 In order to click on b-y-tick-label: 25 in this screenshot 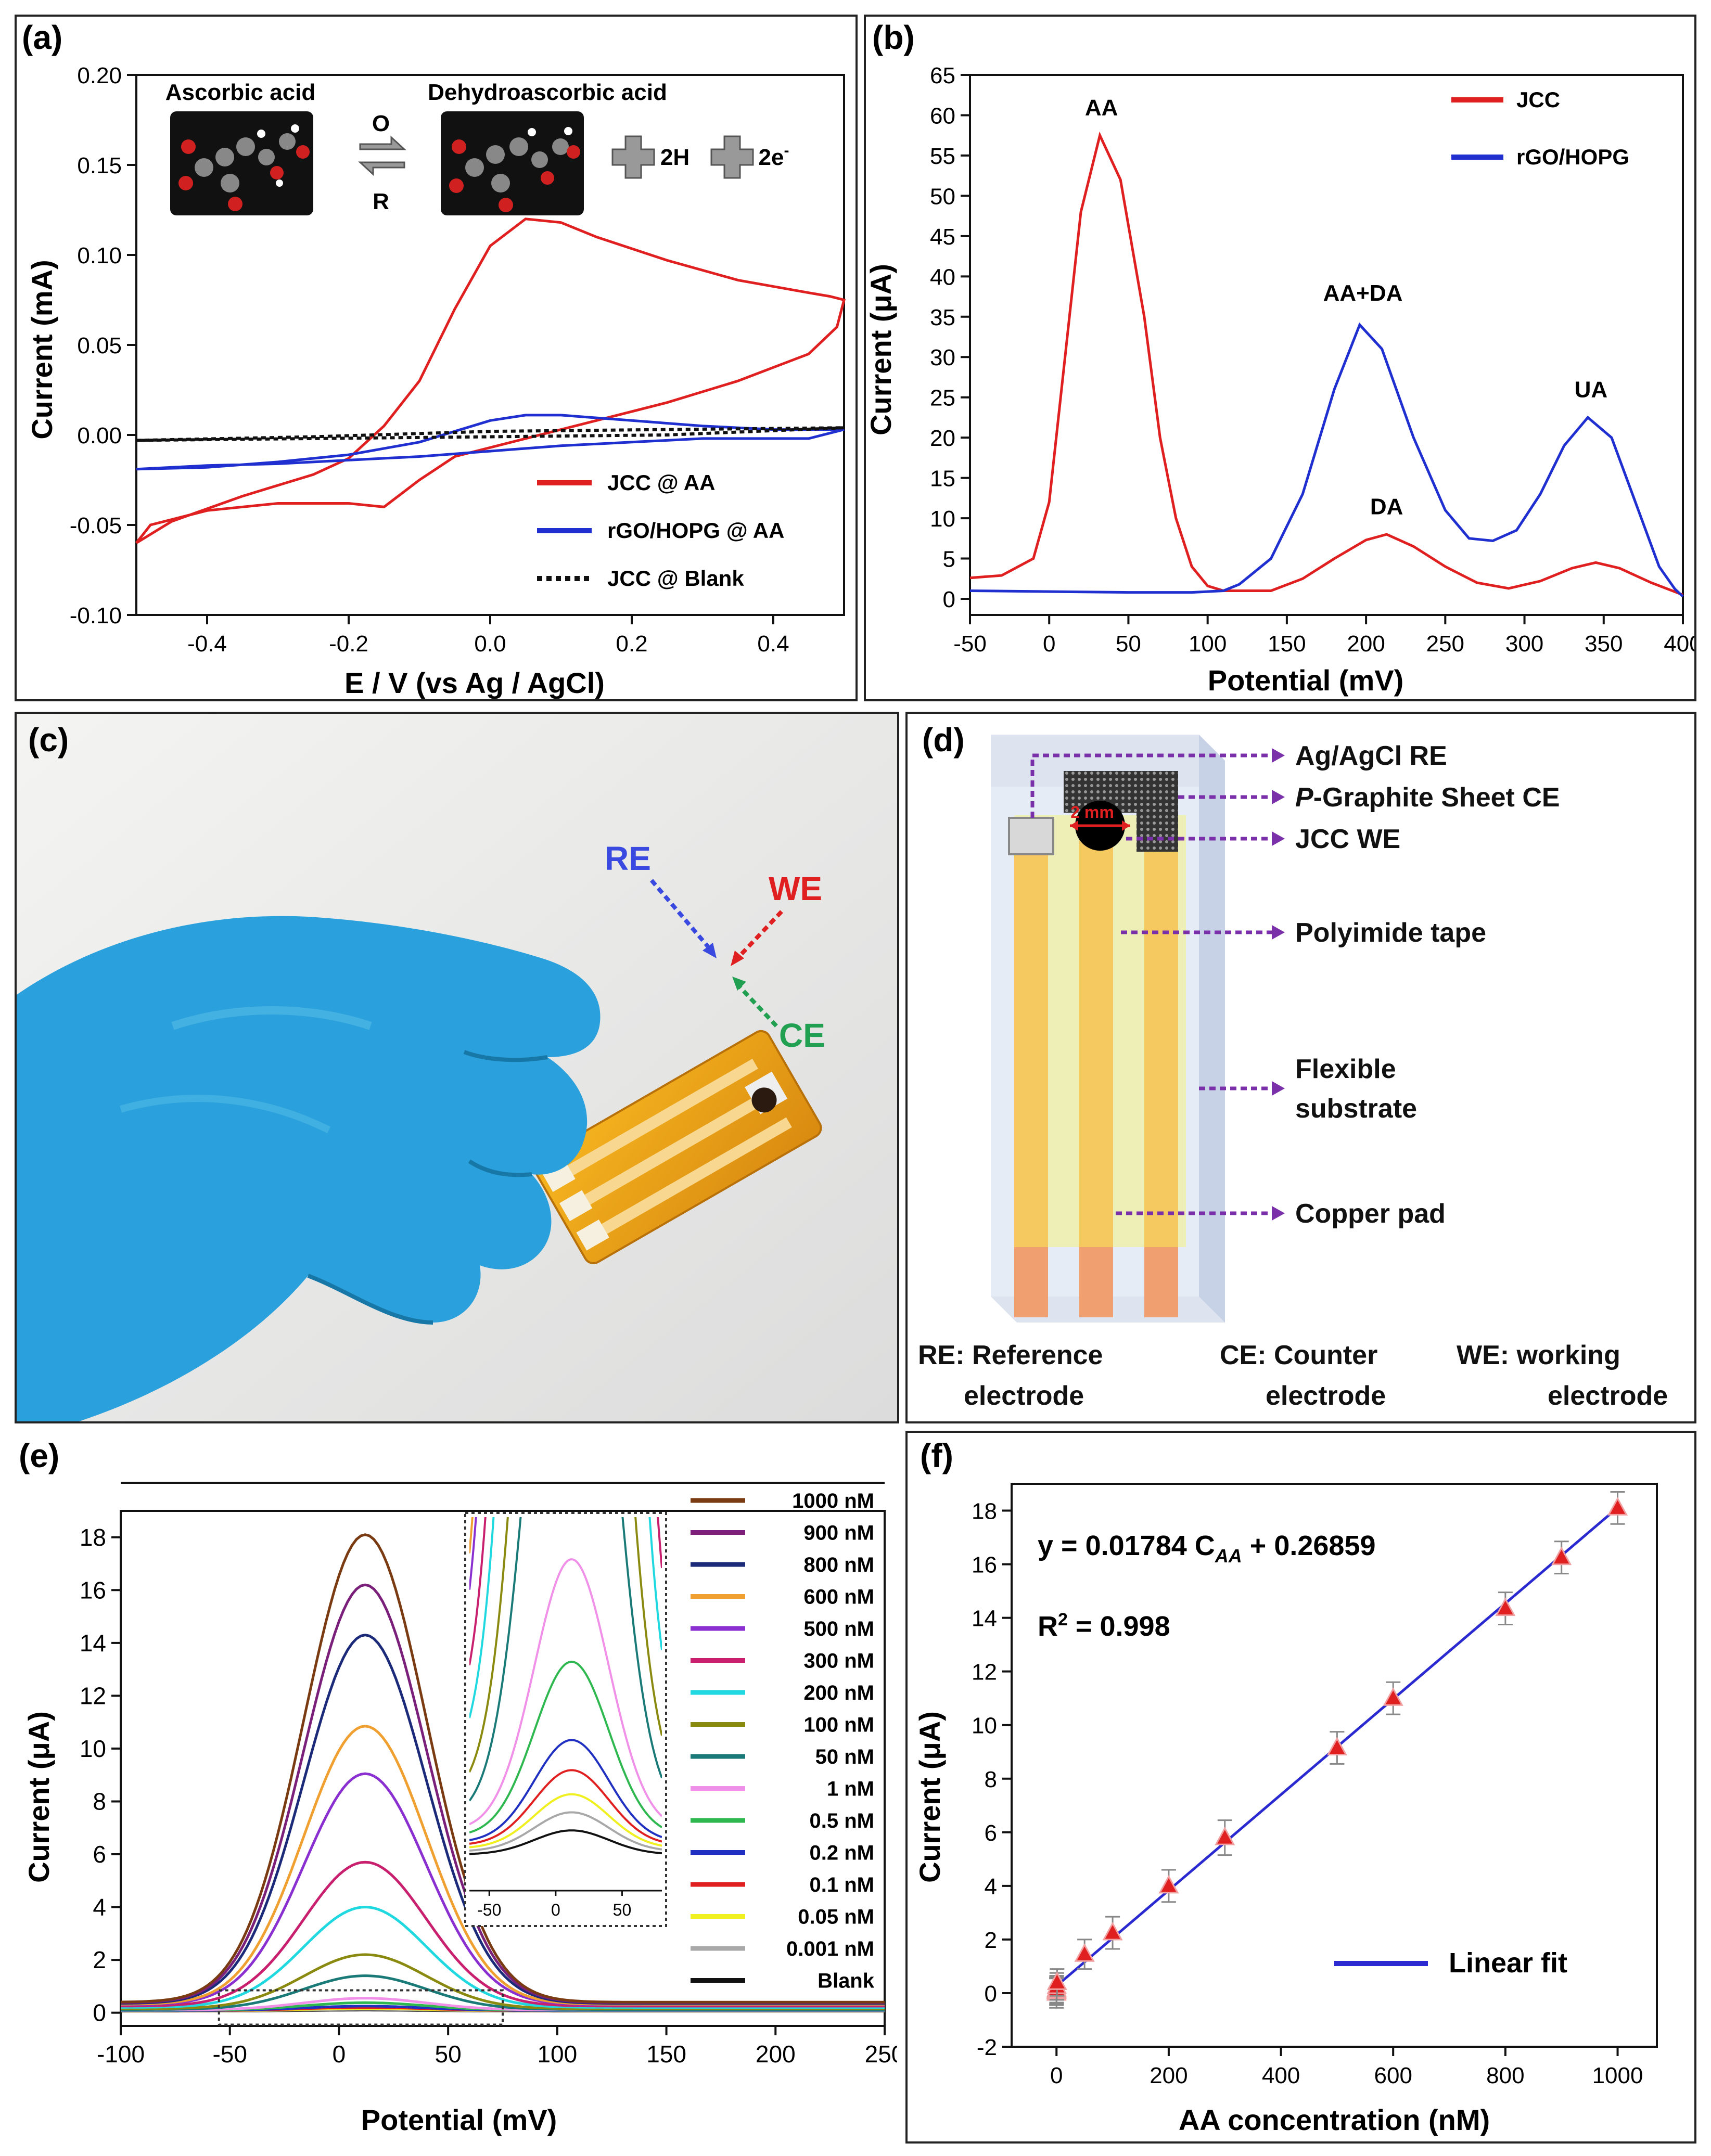, I will do `click(943, 398)`.